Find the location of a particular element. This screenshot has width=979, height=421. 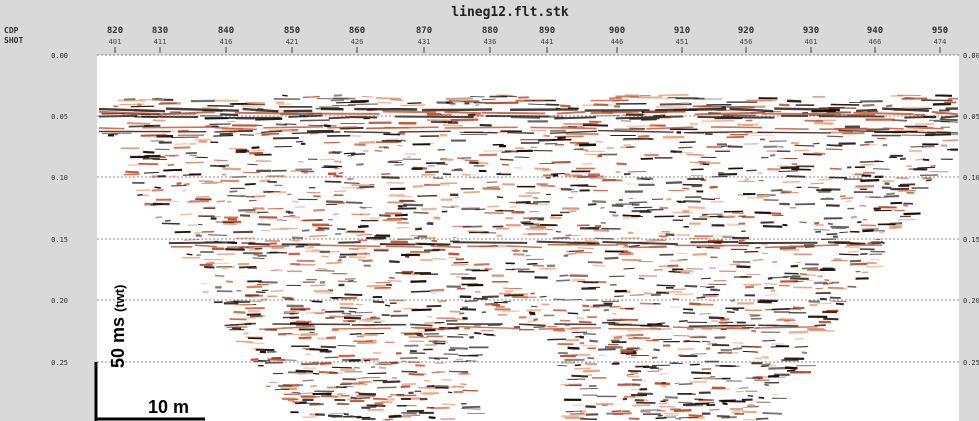

cdp-number: 880 is located at coordinates (490, 31).